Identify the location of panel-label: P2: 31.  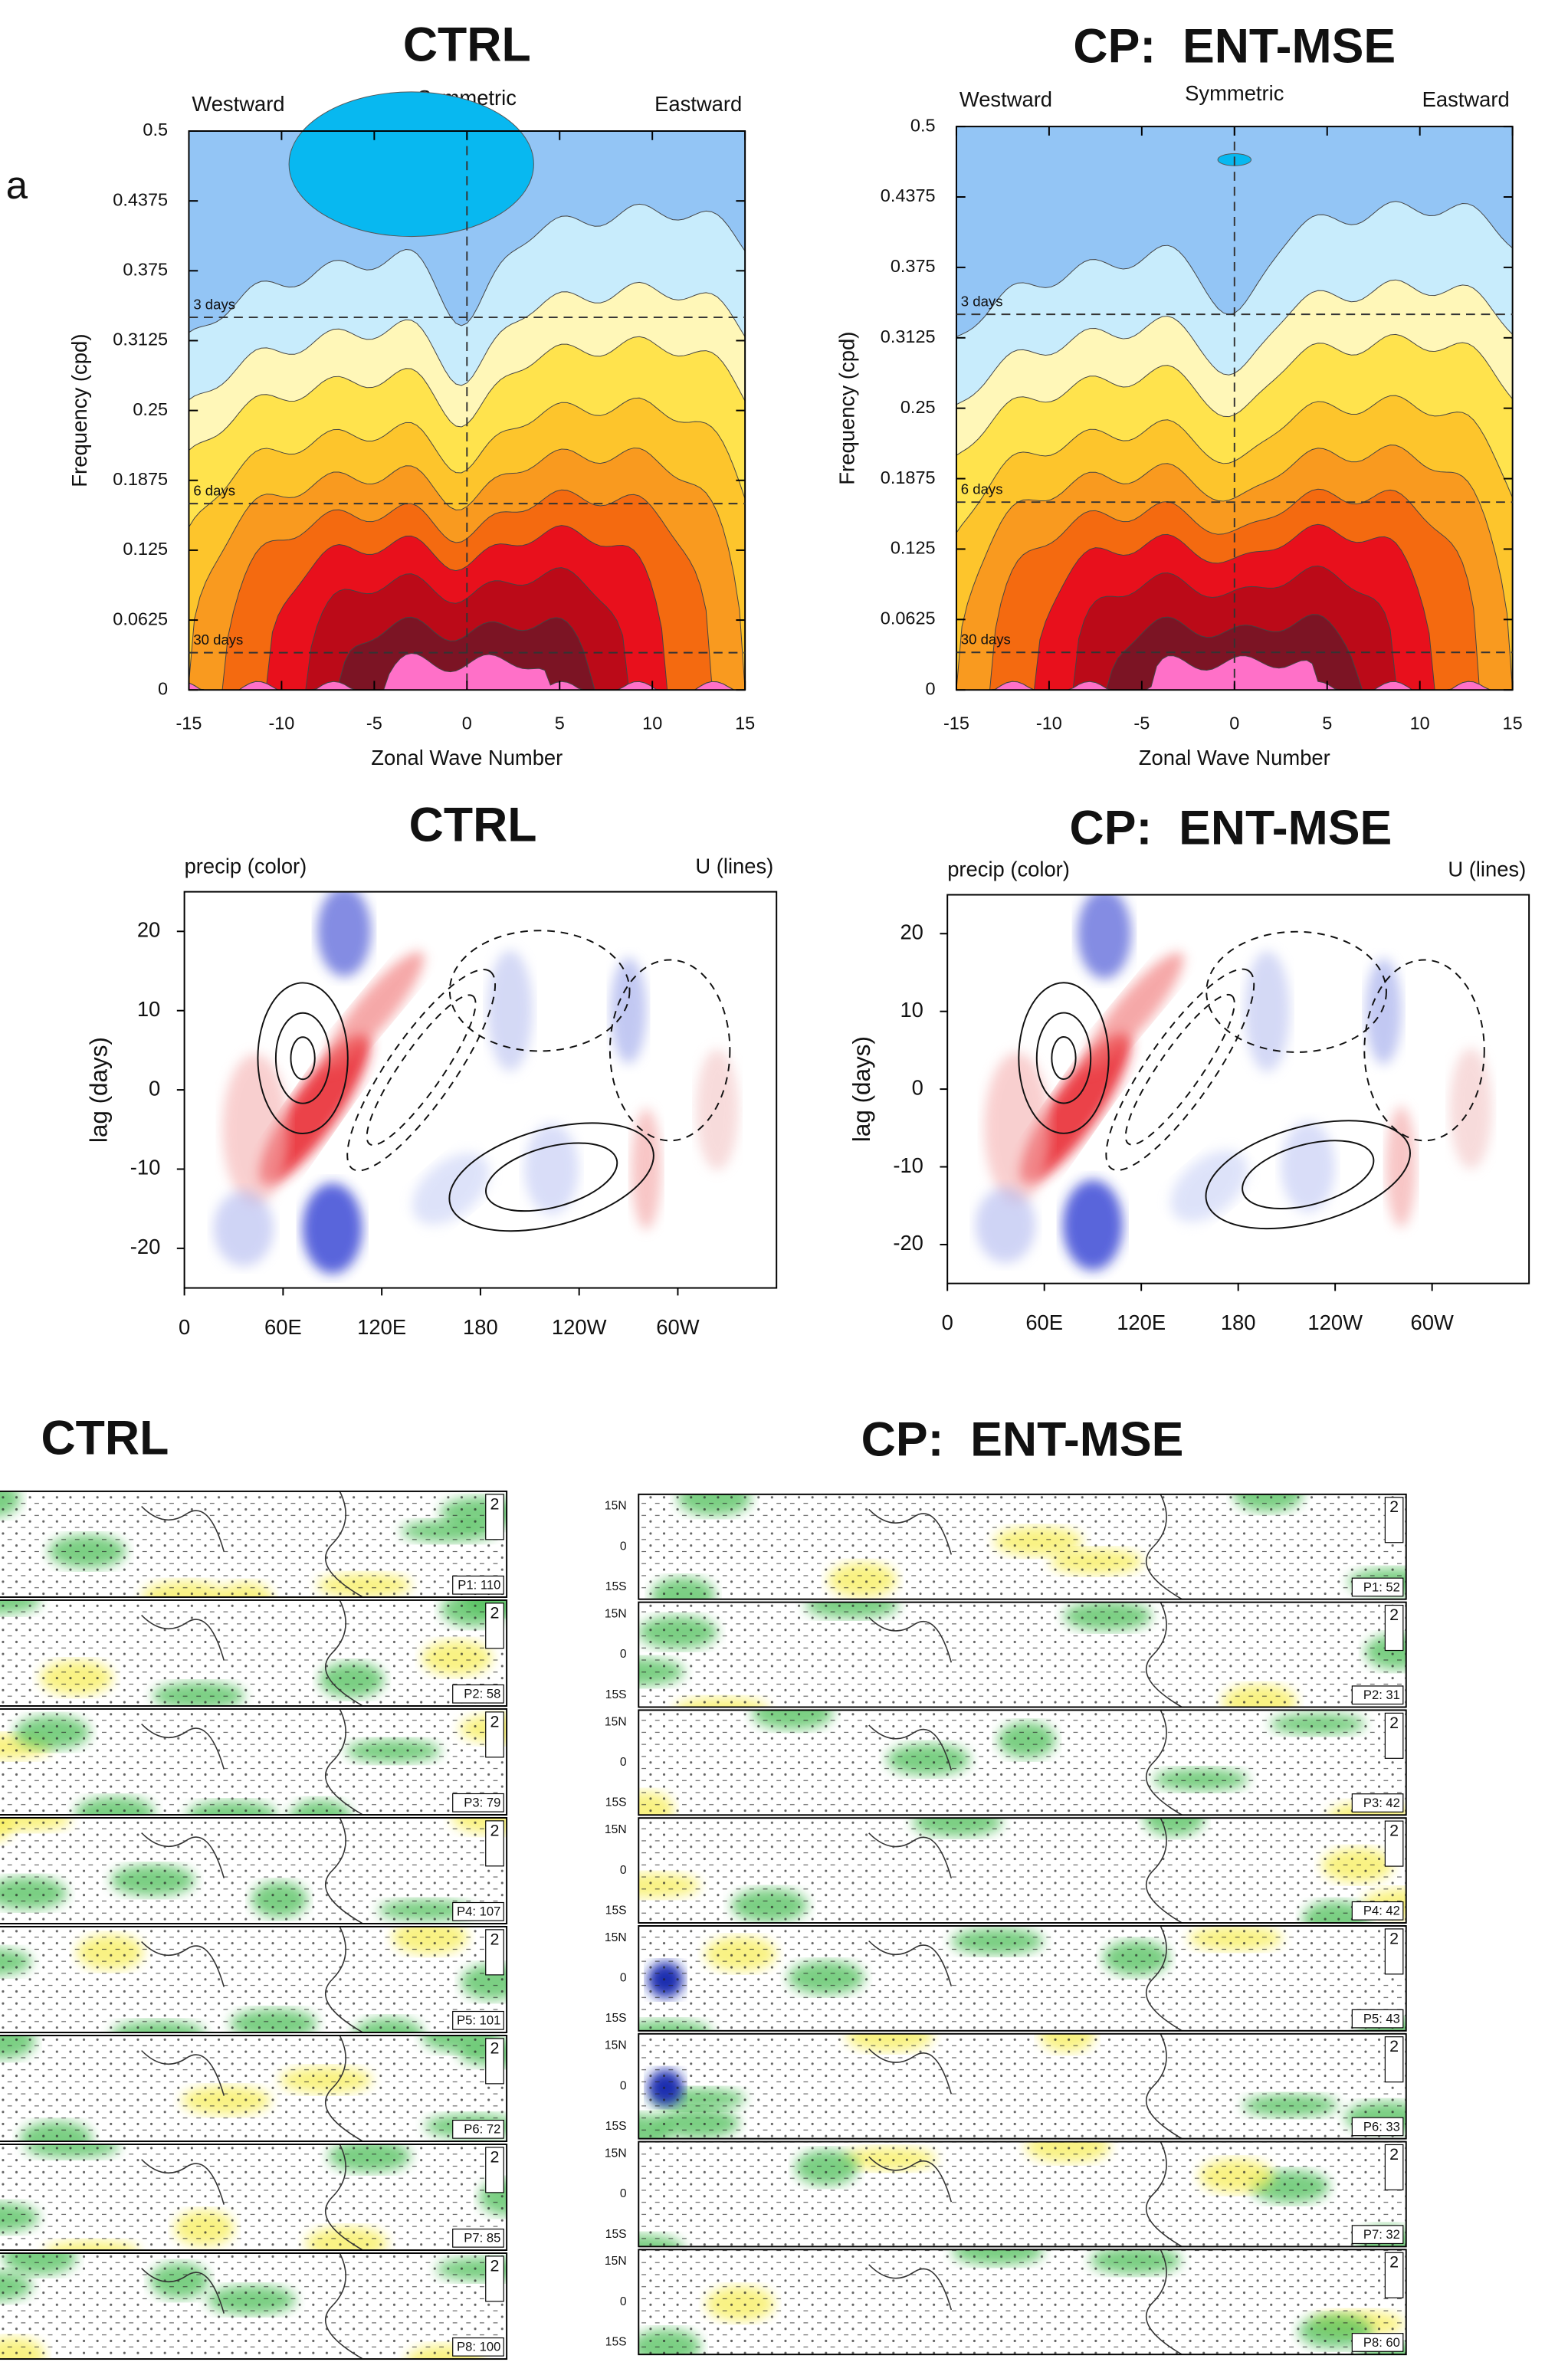
(1381, 1695).